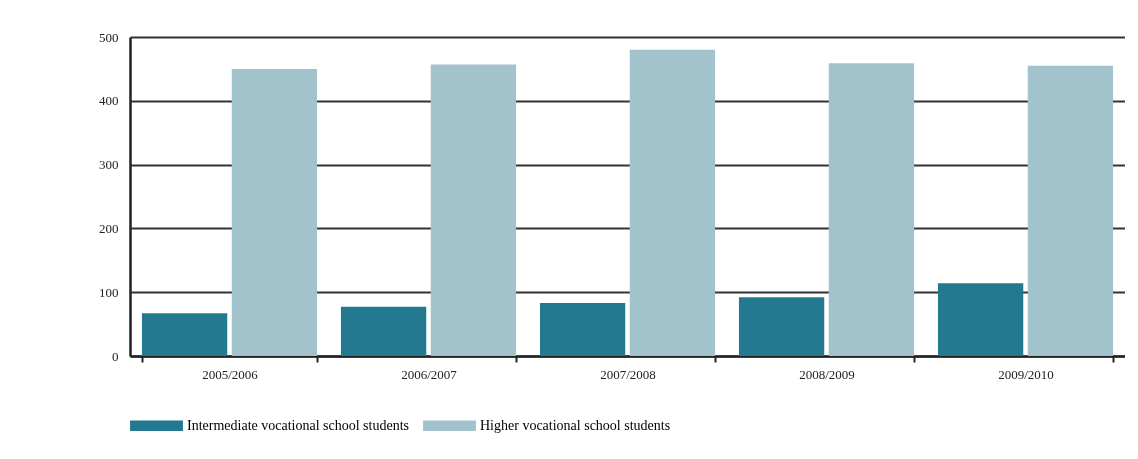 This screenshot has width=1138, height=459. I want to click on y-tick-label: 100, so click(109, 292).